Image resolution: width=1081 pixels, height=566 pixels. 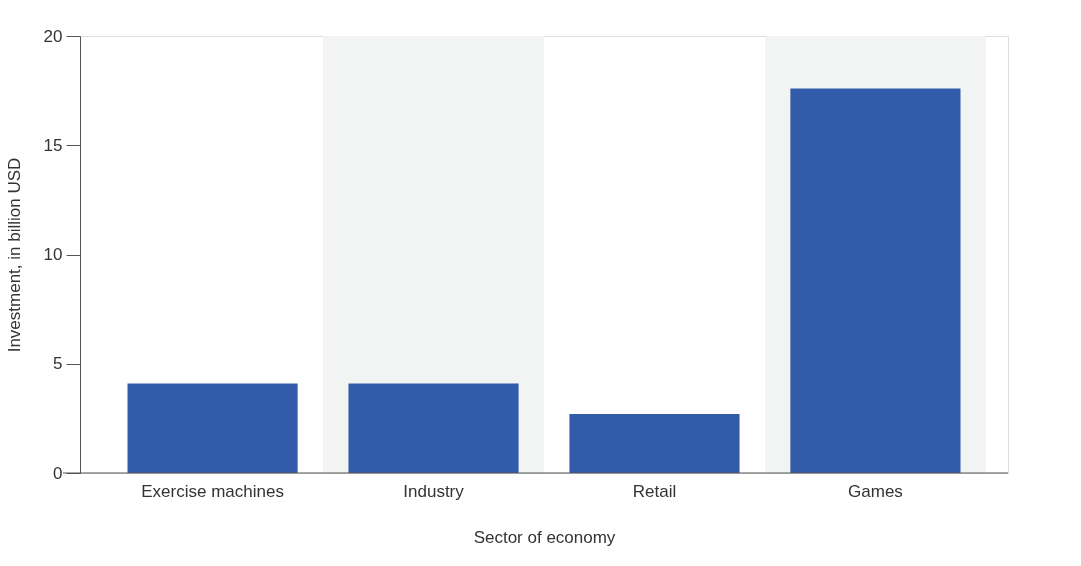 What do you see at coordinates (544, 537) in the screenshot?
I see `x-axis-title: Sector of economy` at bounding box center [544, 537].